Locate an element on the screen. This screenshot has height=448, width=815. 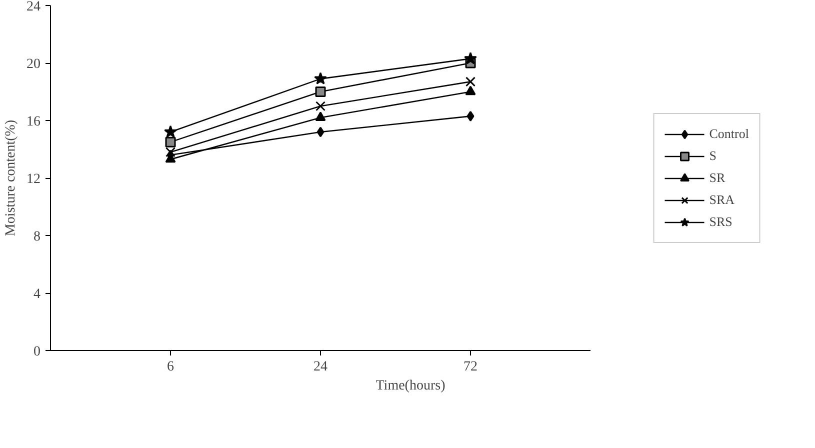
x-tick-label: 6 is located at coordinates (170, 367).